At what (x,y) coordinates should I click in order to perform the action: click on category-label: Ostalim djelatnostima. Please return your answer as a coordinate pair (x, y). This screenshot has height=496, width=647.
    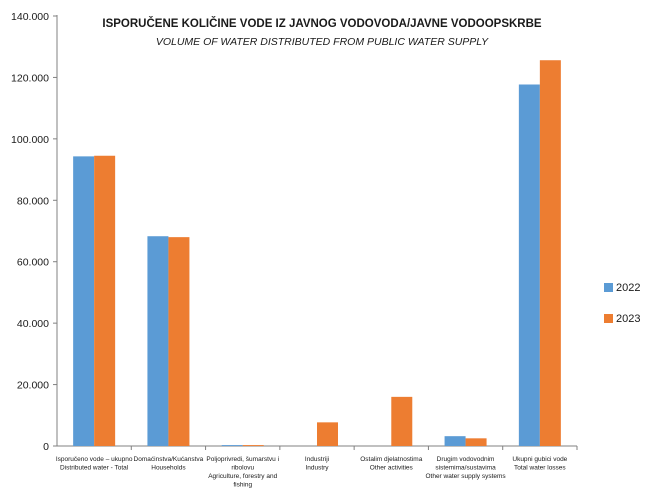
    Looking at the image, I should click on (391, 459).